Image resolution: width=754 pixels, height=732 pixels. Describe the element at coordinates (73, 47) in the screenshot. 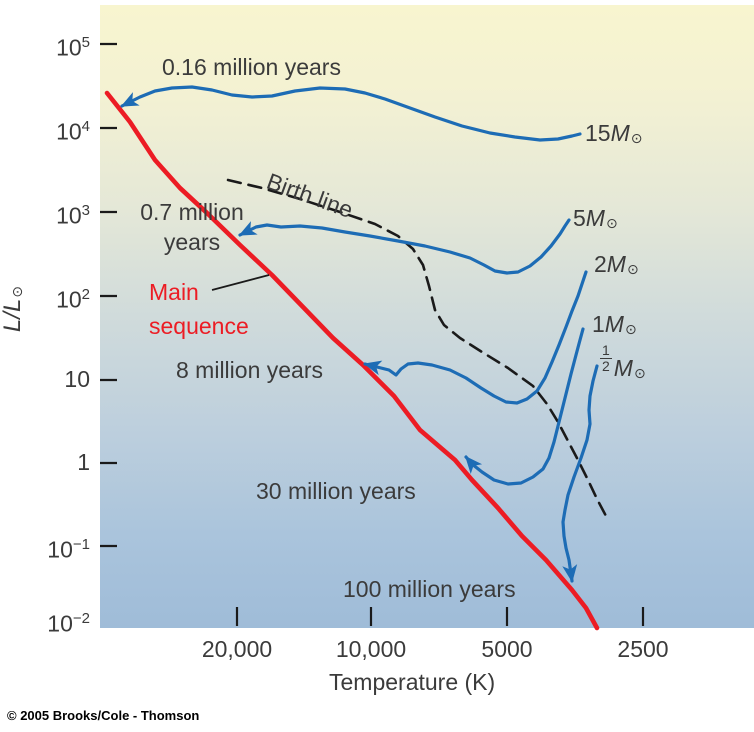

I see `y-tick-label: 10⁵` at that location.